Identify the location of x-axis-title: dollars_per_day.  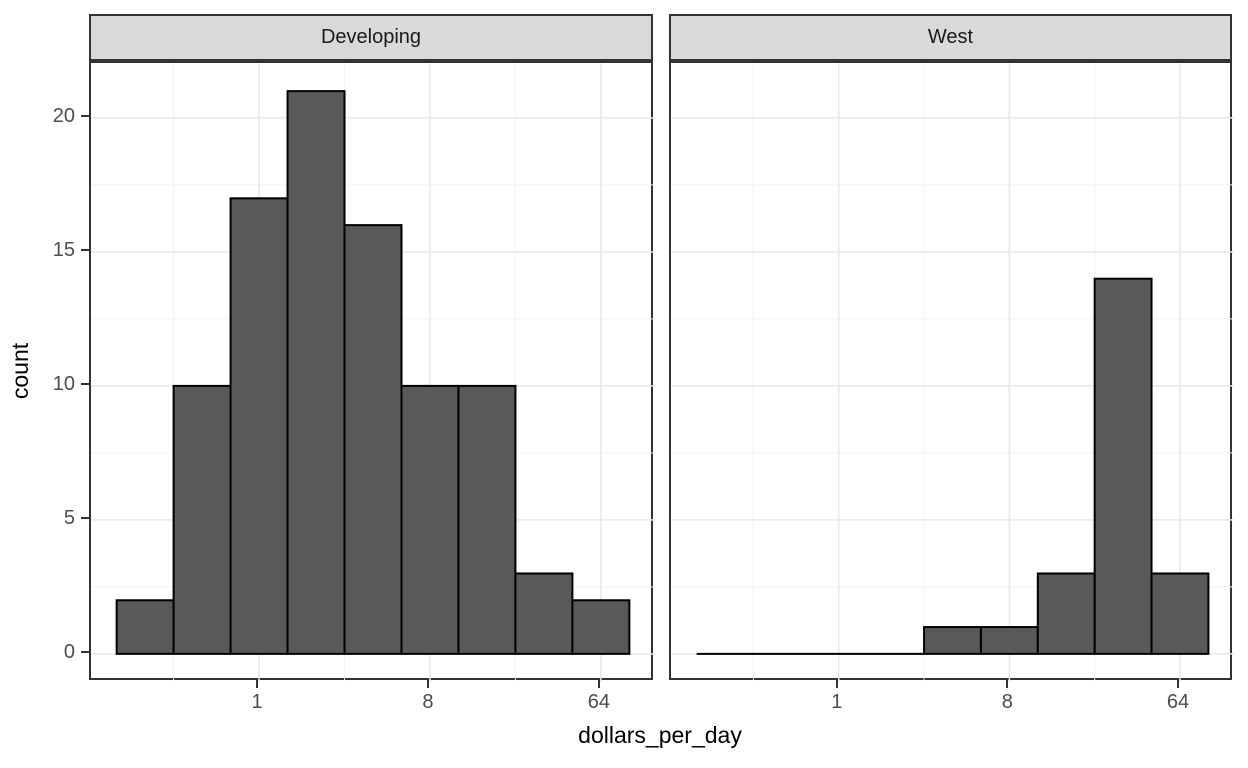
(660, 735).